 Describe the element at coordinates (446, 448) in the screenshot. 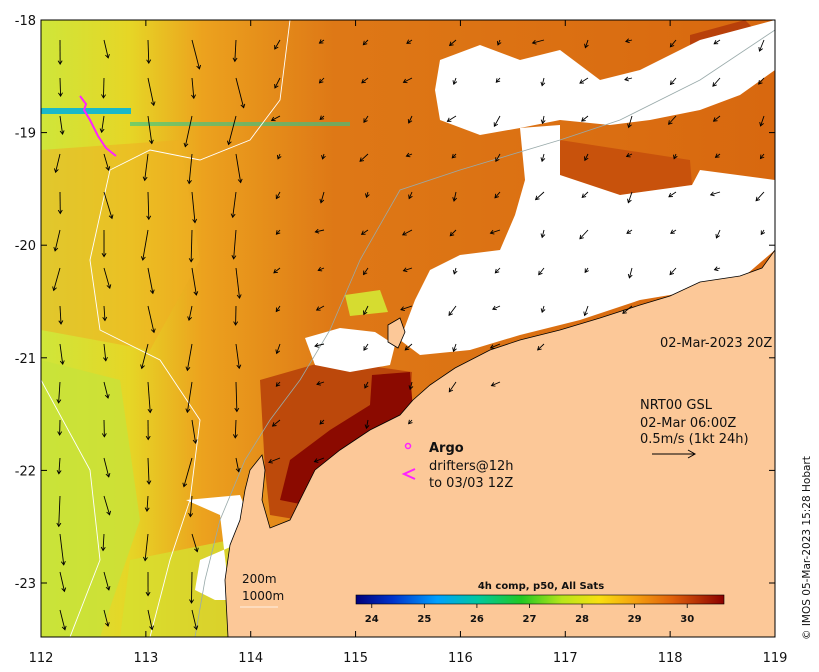

I see `argo-label: Argo` at that location.